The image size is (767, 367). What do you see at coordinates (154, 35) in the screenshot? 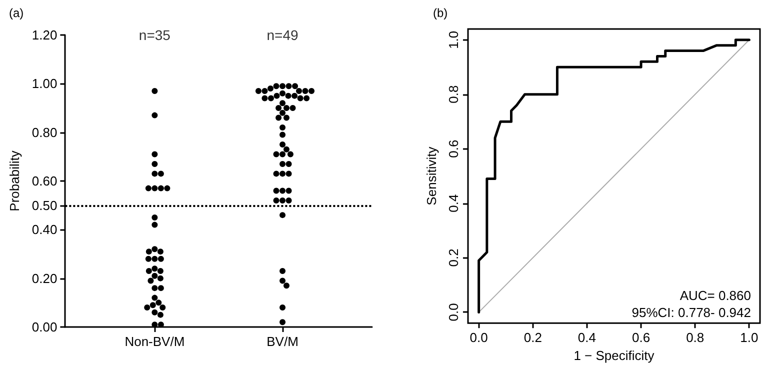
I see `annotation: n=35` at bounding box center [154, 35].